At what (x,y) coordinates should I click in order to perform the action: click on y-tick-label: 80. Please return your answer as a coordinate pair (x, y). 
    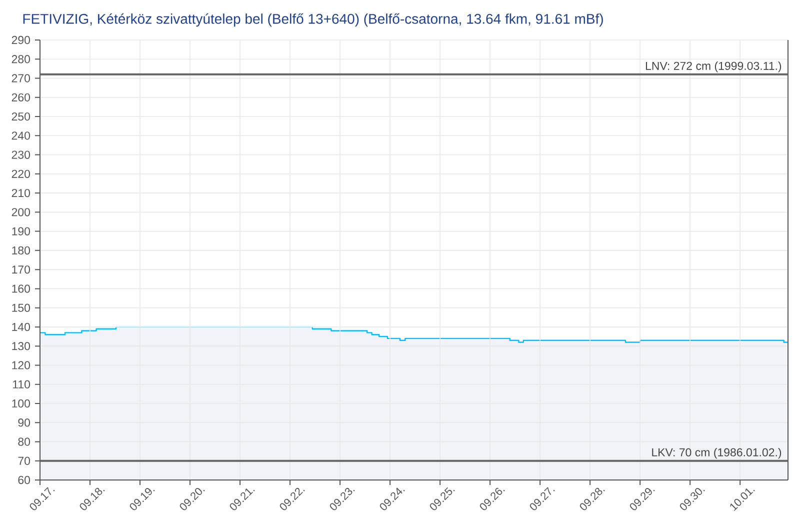
    Looking at the image, I should click on (24, 442).